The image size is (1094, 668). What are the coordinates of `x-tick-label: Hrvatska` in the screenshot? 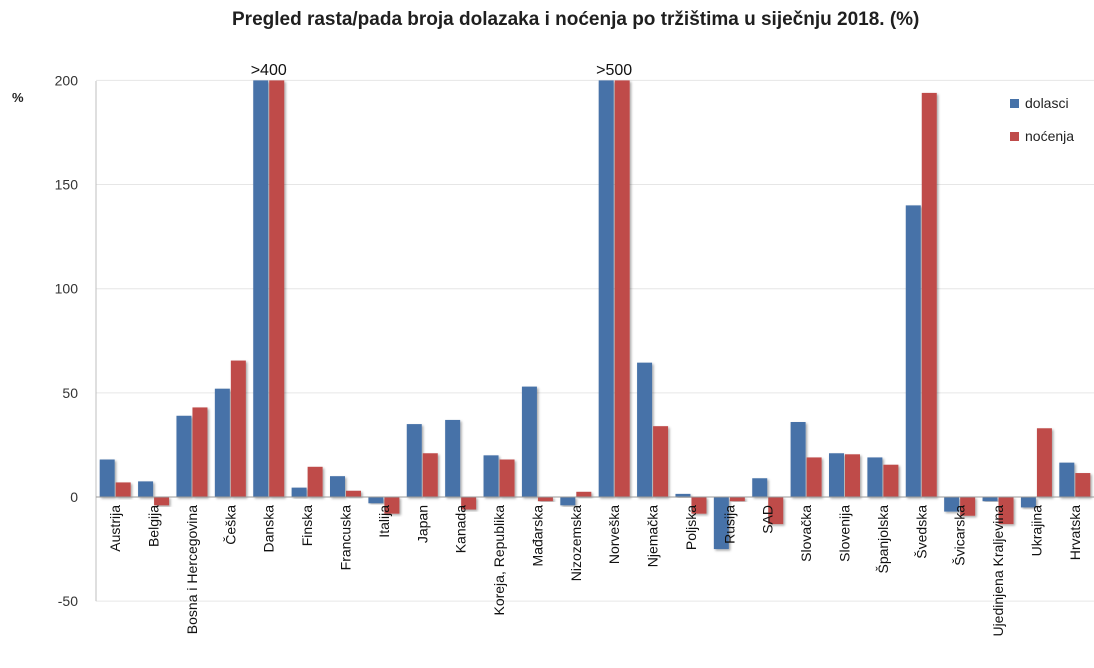 It's located at (1075, 532).